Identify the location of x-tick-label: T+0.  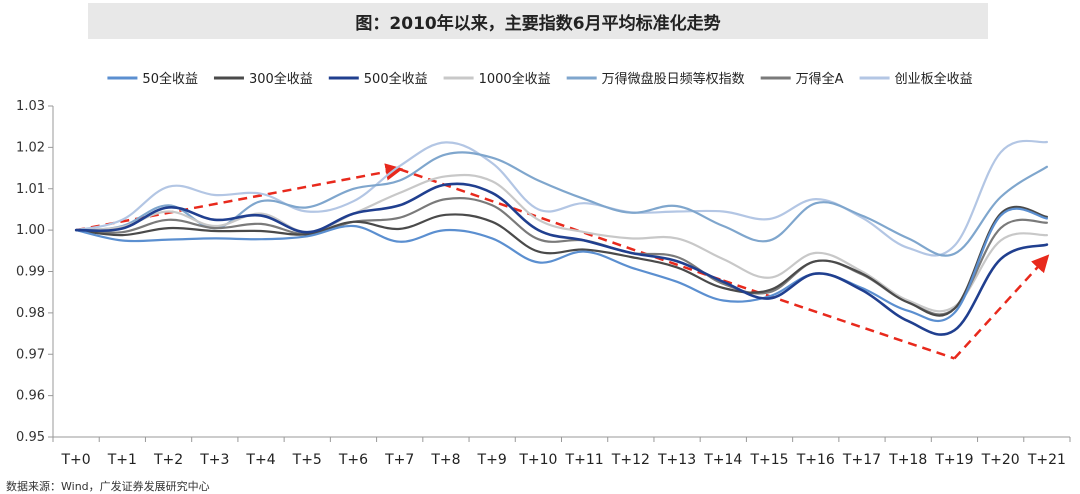
(76, 460).